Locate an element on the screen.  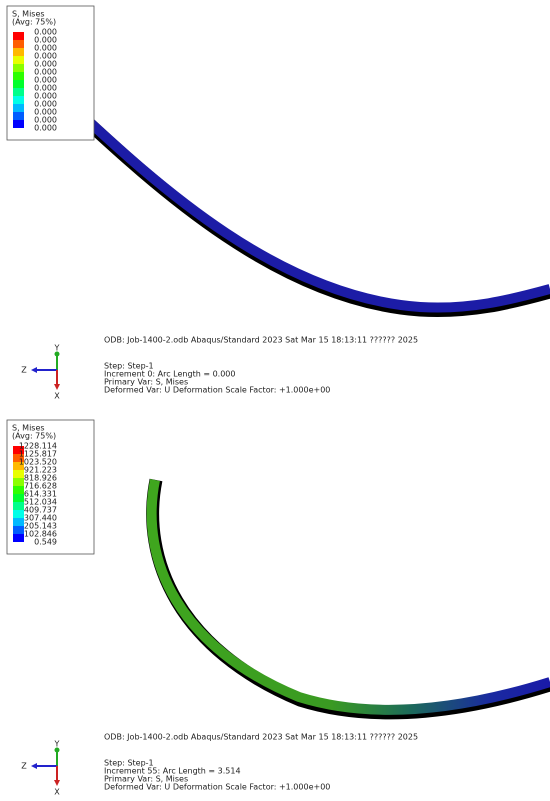
legend-value: 614.331 is located at coordinates (40, 494).